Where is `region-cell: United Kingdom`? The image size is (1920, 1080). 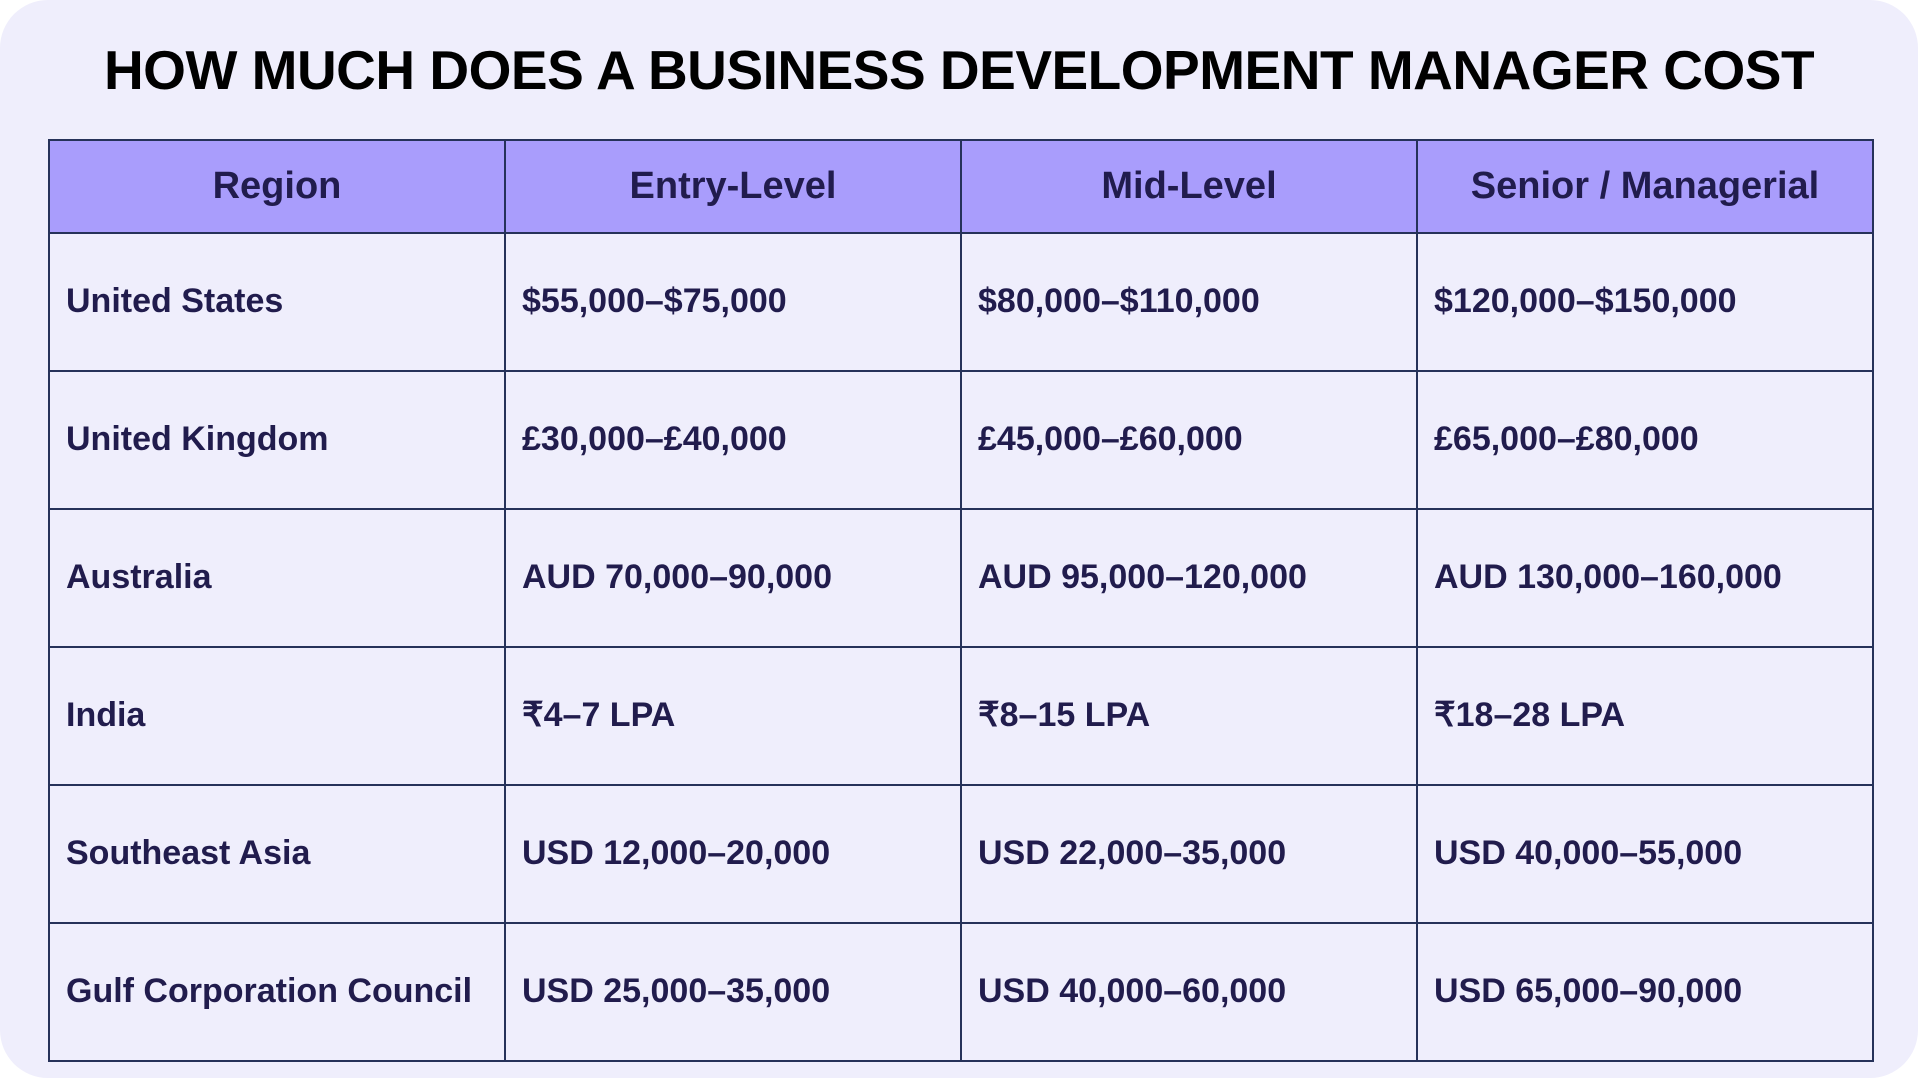
region-cell: United Kingdom is located at coordinates (277, 440).